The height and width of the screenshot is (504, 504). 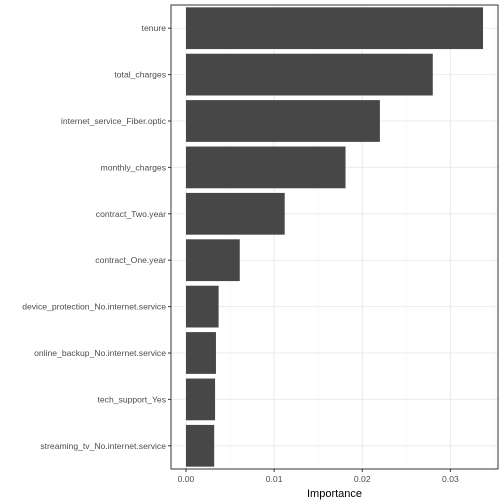 What do you see at coordinates (132, 399) in the screenshot?
I see `y-tick-label: tech_support_Yes` at bounding box center [132, 399].